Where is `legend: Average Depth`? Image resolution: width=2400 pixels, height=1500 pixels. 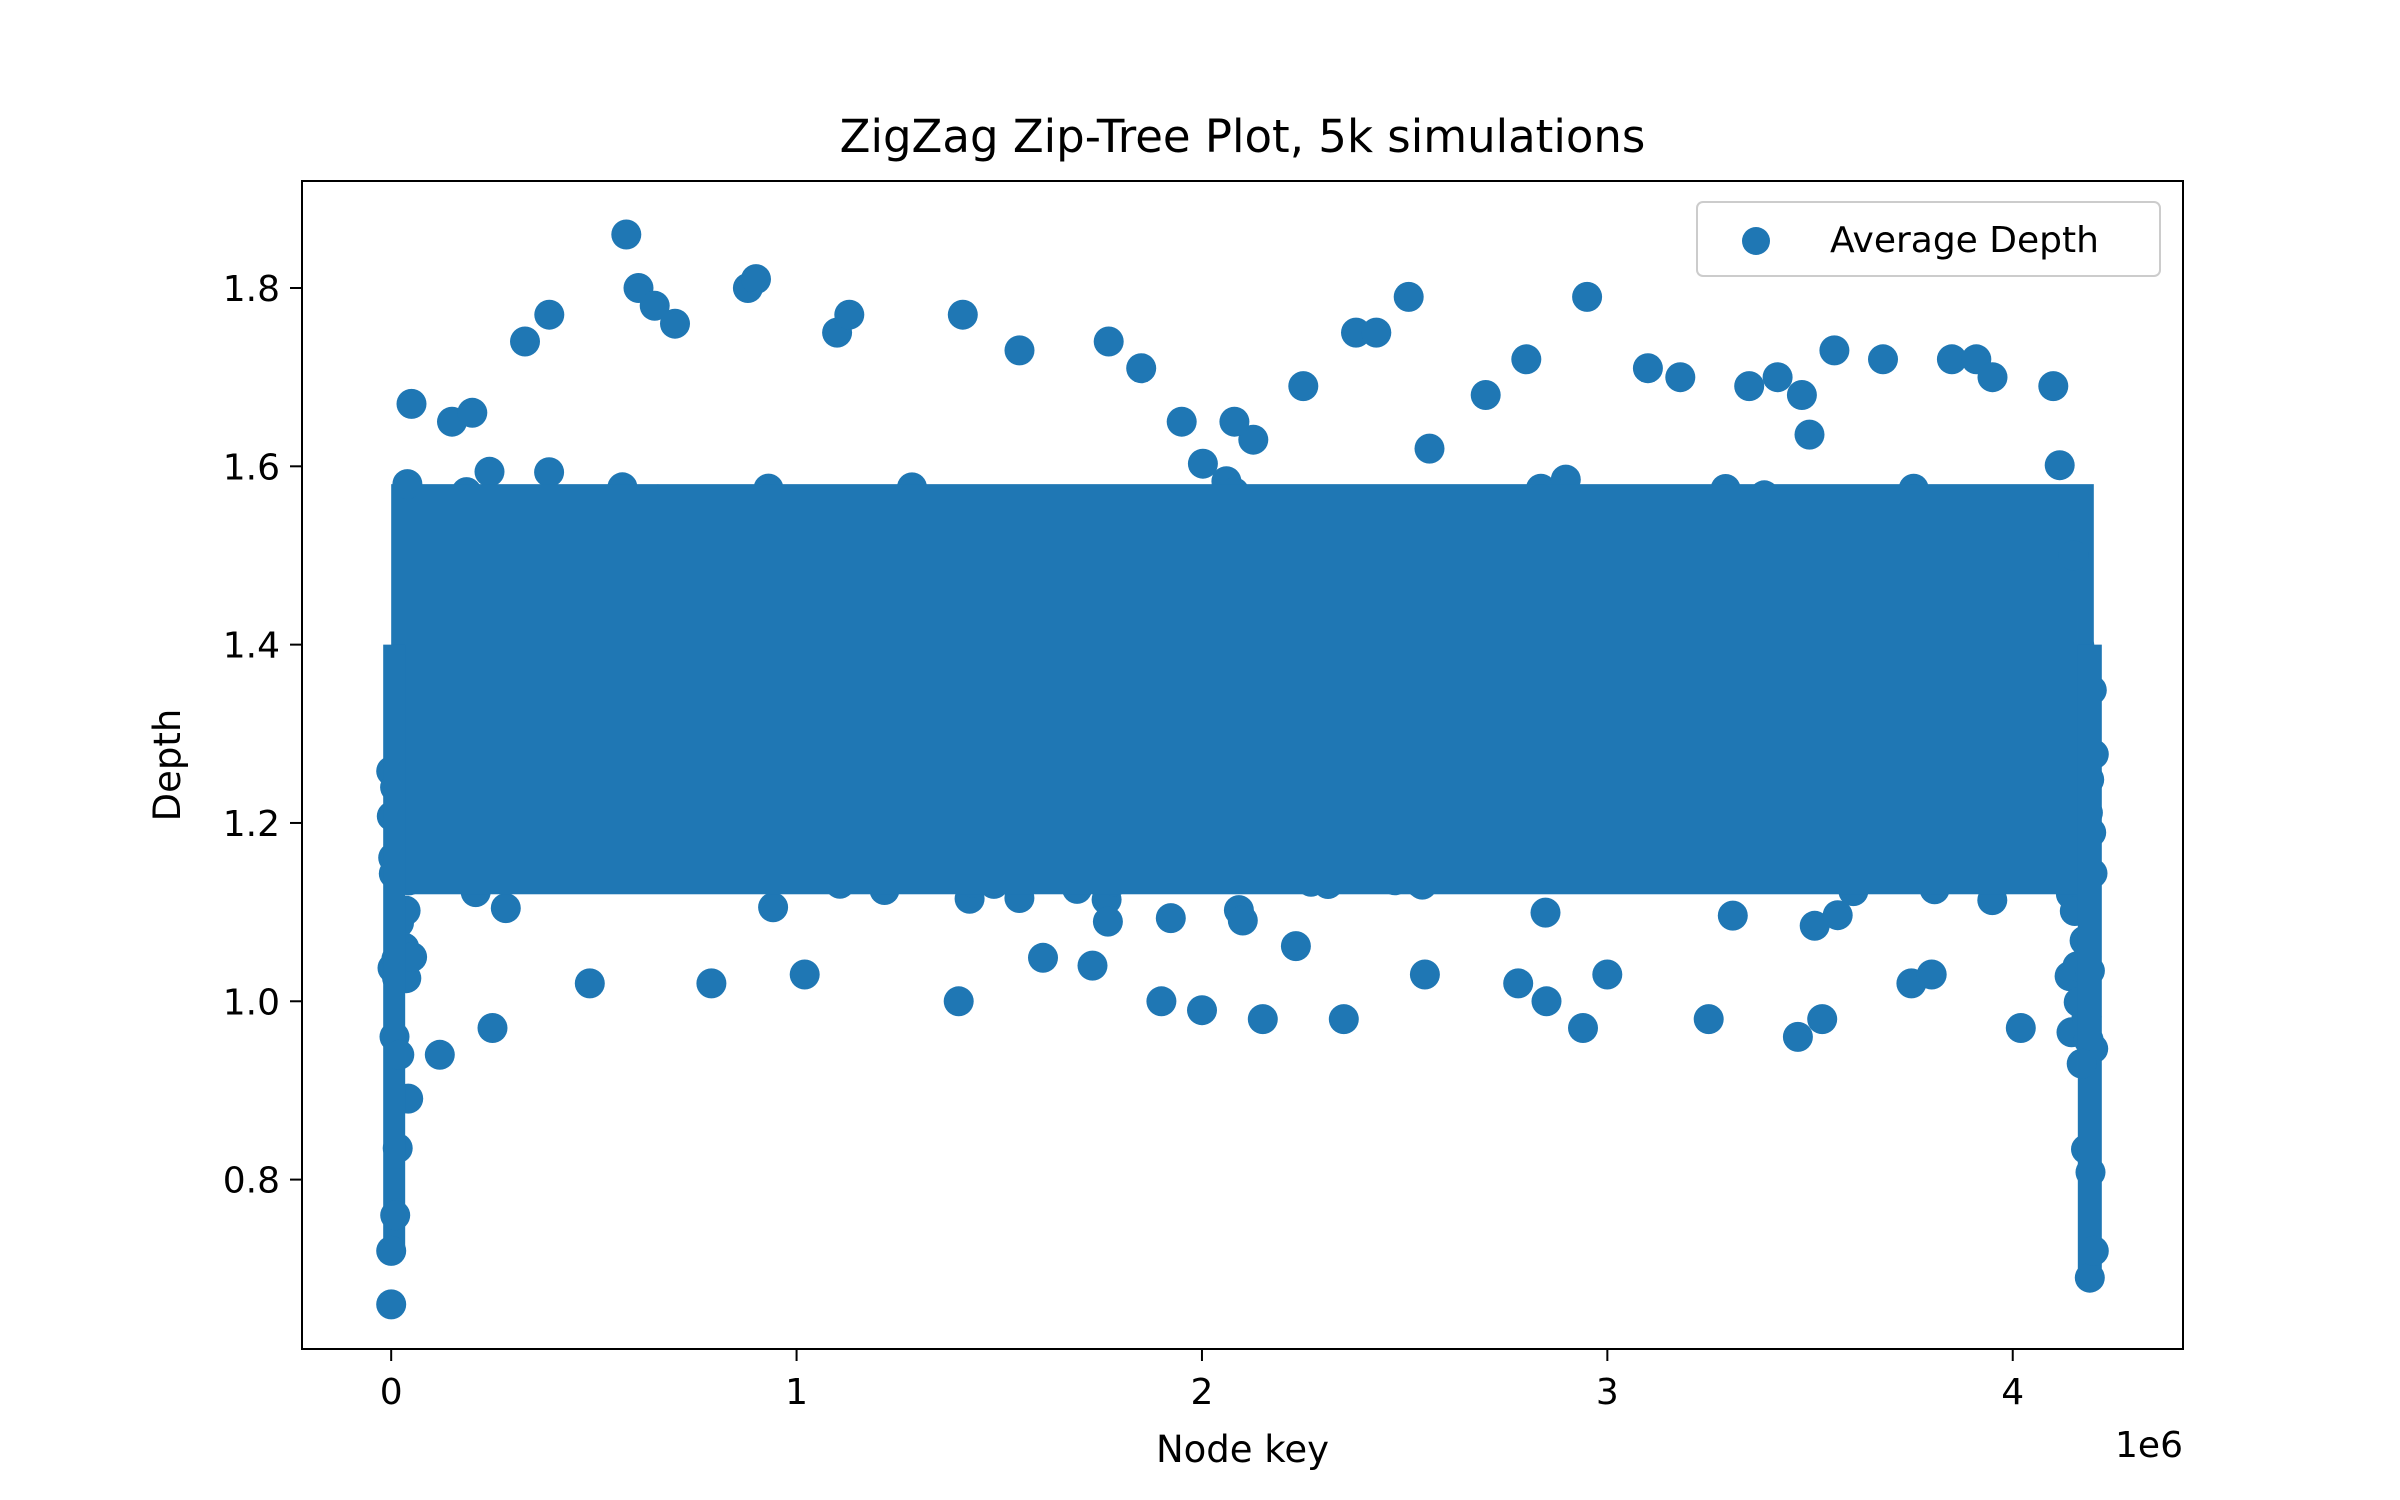 legend: Average Depth is located at coordinates (1928, 239).